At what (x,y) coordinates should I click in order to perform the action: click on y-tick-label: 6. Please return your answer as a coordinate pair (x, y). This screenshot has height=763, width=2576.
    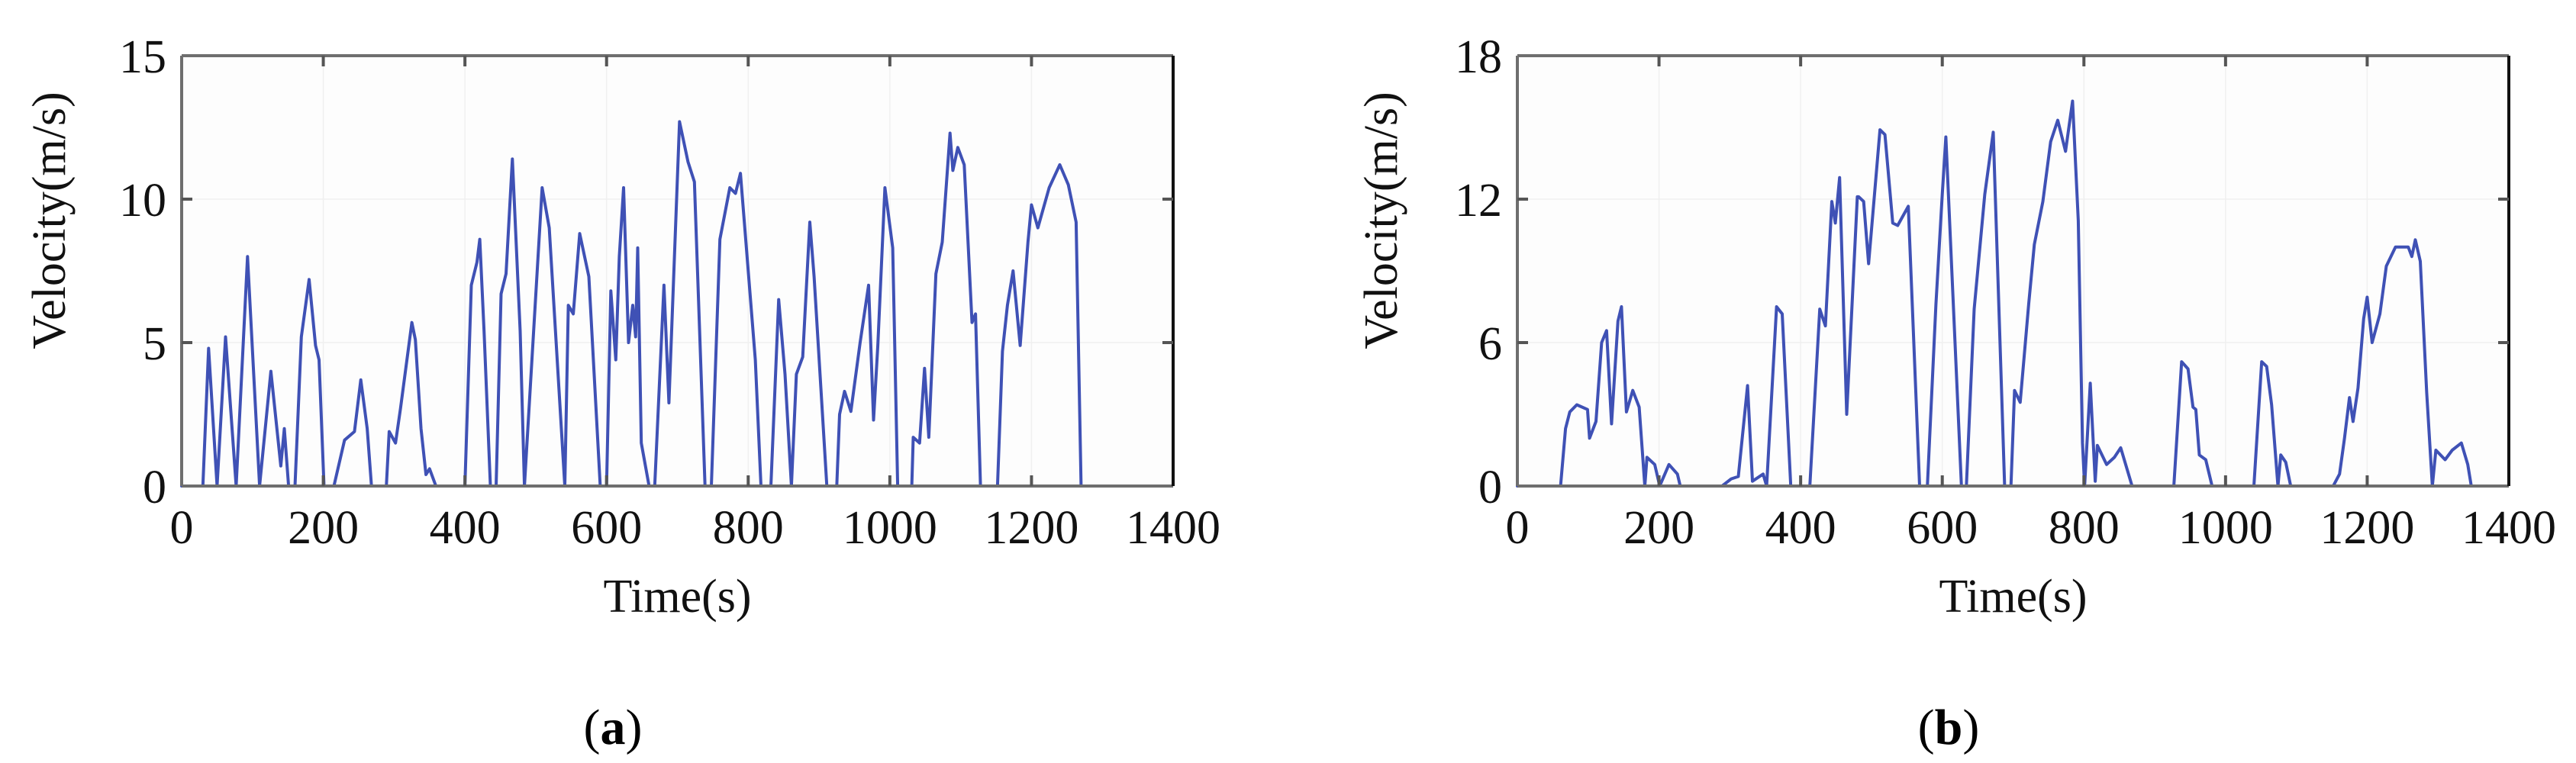
    Looking at the image, I should click on (1490, 344).